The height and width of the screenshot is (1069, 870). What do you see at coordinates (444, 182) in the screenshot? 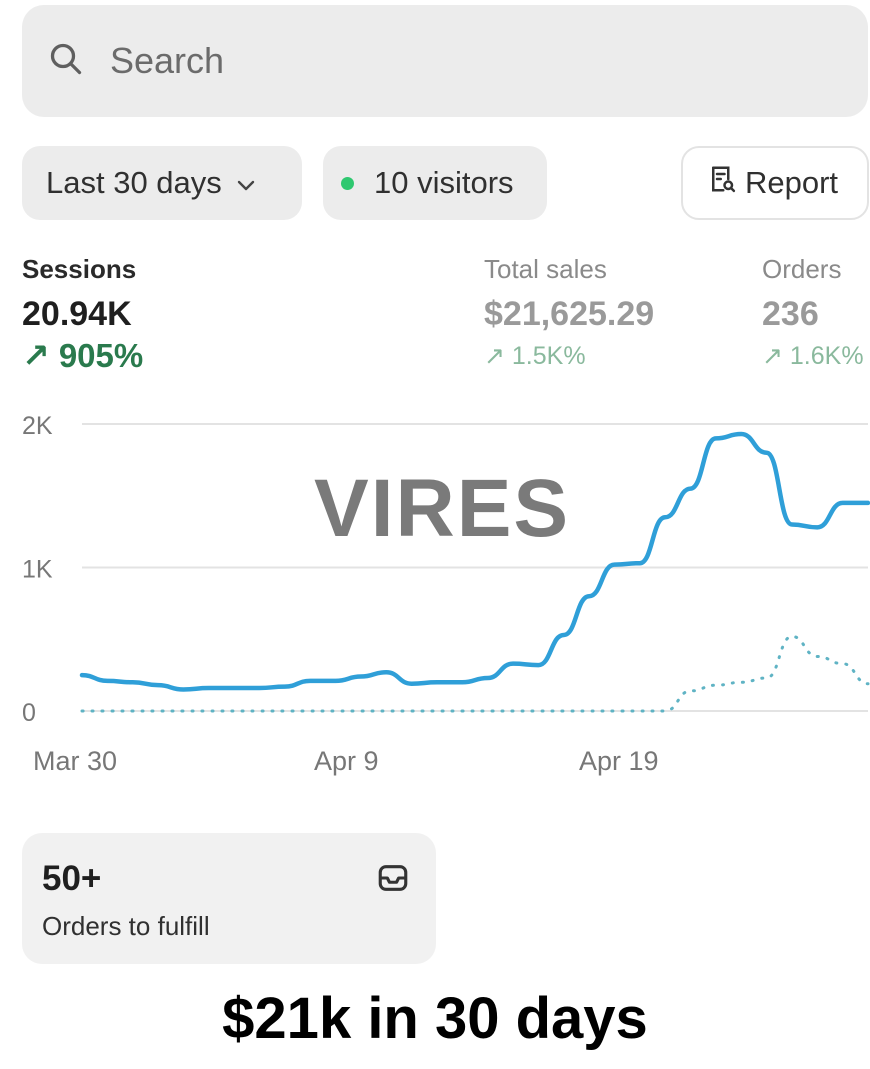
I see `visitors-label: 10 visitors` at bounding box center [444, 182].